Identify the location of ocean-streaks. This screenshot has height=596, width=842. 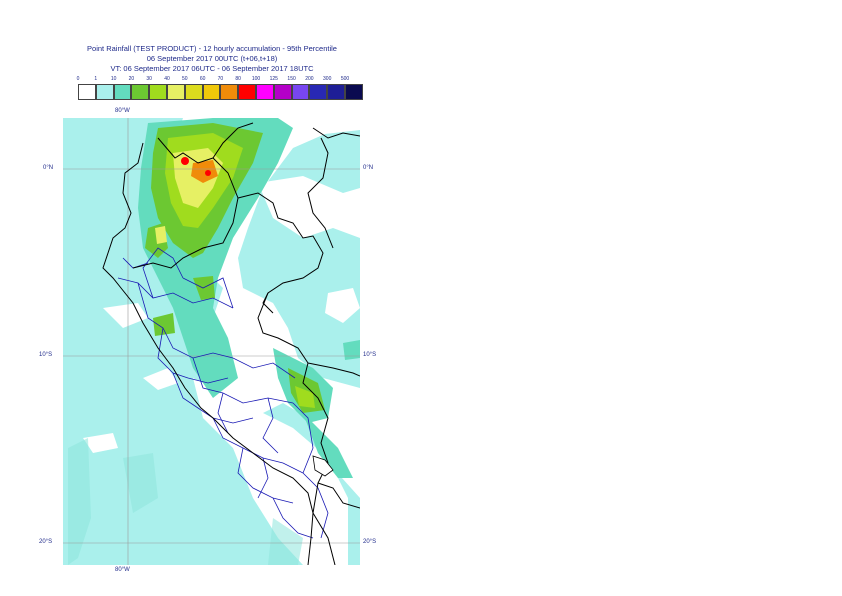
(185, 501).